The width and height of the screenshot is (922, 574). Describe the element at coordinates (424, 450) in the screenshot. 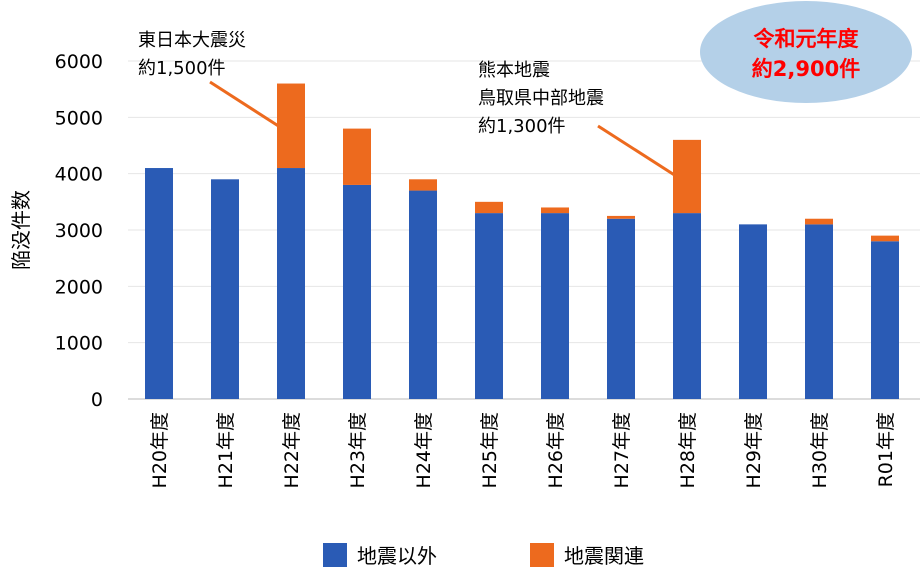

I see `x-tick-label: H24年度` at that location.